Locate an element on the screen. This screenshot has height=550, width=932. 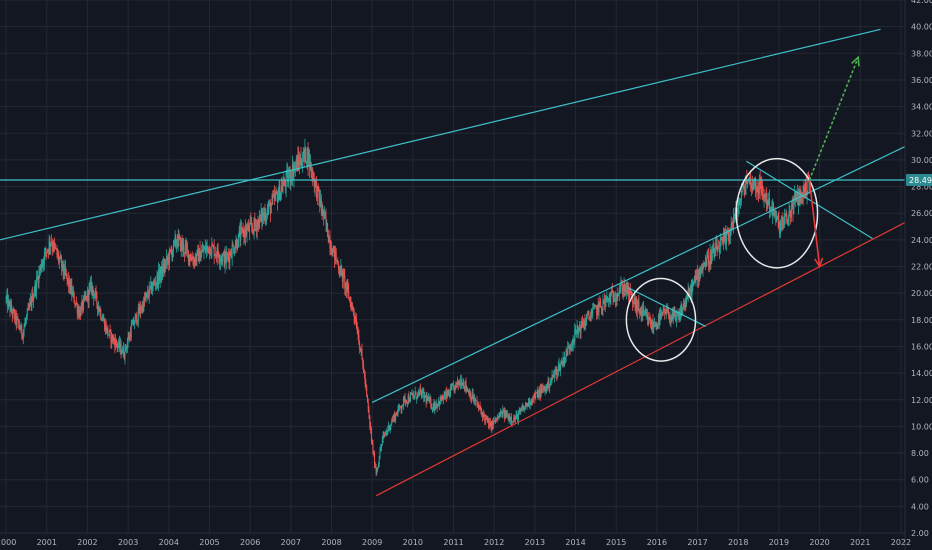
x-tick-label: 2006 is located at coordinates (250, 542).